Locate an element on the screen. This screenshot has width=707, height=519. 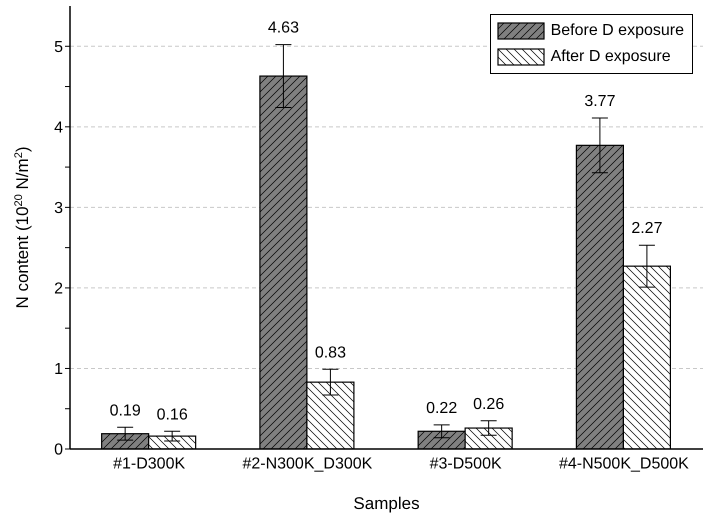
y-tick-label: 3 is located at coordinates (59, 209).